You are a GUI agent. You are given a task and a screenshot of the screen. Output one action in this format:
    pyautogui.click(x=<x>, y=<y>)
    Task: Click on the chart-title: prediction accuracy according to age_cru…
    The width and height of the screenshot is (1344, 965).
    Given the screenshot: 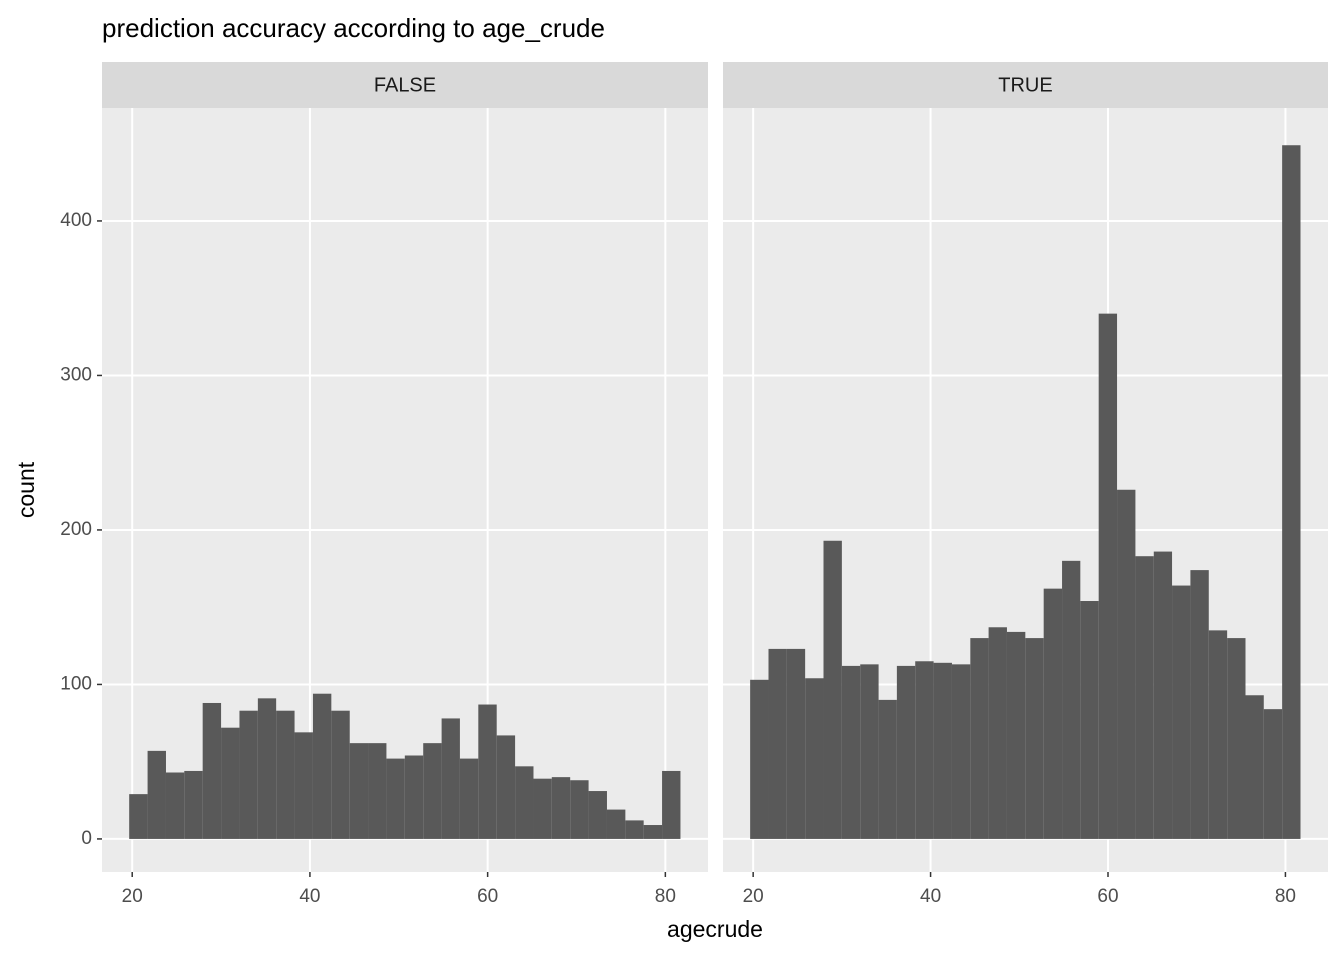 What is the action you would take?
    pyautogui.click(x=353, y=28)
    